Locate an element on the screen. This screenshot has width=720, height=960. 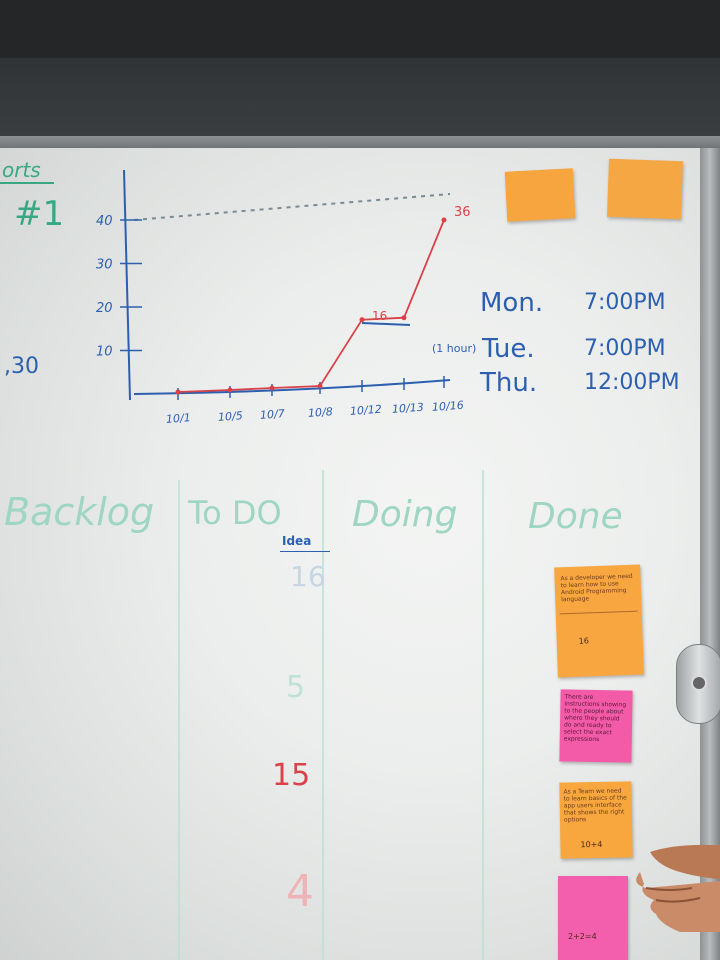
schedule-day: Mon. is located at coordinates (512, 303).